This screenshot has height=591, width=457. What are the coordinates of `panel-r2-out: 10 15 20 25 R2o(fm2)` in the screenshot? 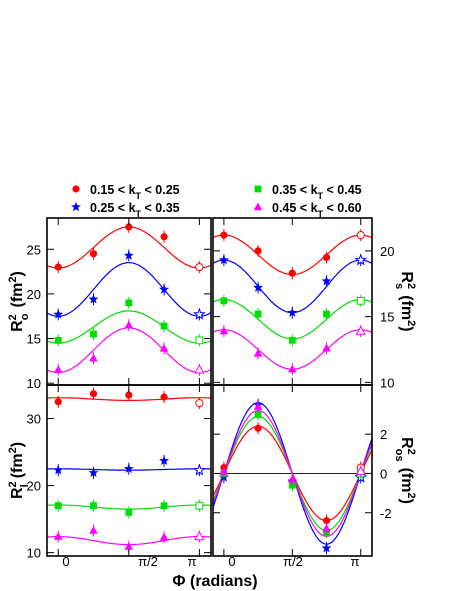 It's located at (109, 304).